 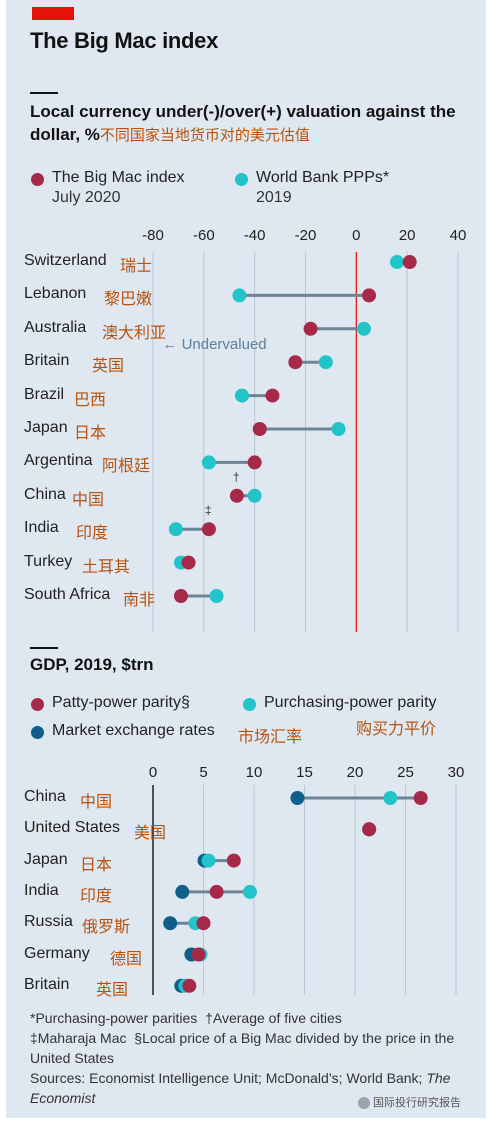 I want to click on page-title: The Big Mac index, so click(x=124, y=40).